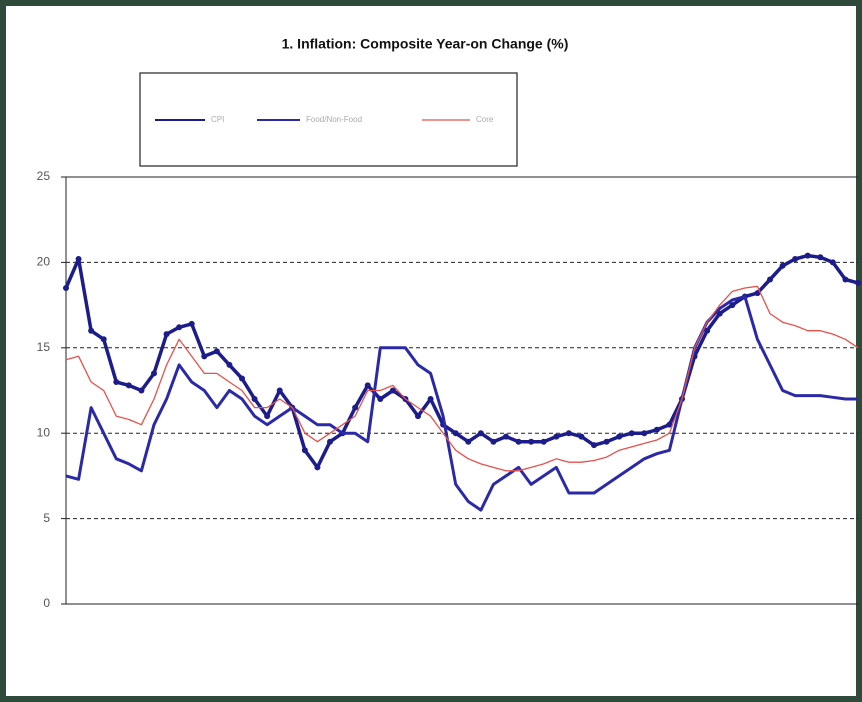  Describe the element at coordinates (217, 119) in the screenshot. I see `legend-label: CPI` at that location.